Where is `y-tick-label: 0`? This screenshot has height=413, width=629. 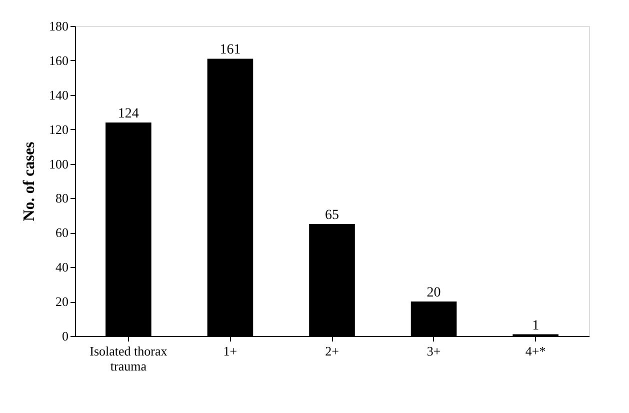 y-tick-label: 0 is located at coordinates (65, 336).